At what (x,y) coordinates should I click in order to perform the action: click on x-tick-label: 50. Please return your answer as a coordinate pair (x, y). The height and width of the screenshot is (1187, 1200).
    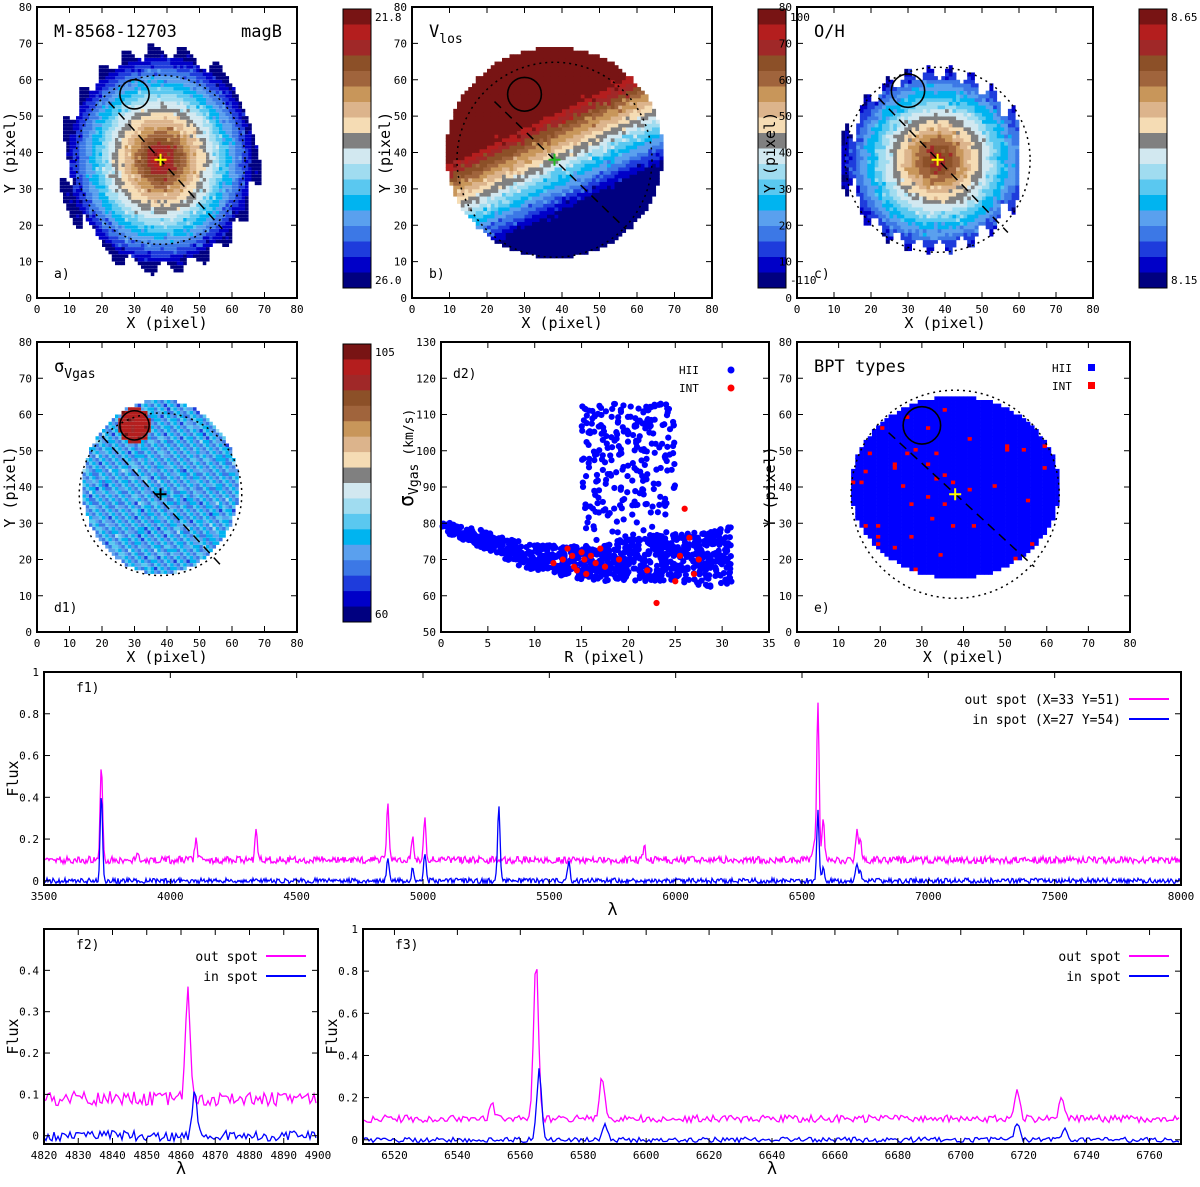
    Looking at the image, I should click on (199, 309).